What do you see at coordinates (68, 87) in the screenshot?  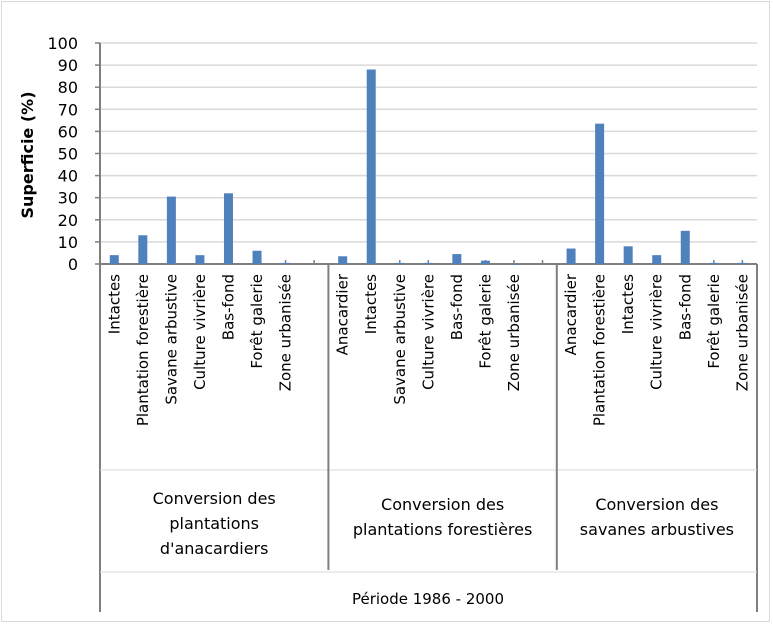 I see `y-tick-label: 80` at bounding box center [68, 87].